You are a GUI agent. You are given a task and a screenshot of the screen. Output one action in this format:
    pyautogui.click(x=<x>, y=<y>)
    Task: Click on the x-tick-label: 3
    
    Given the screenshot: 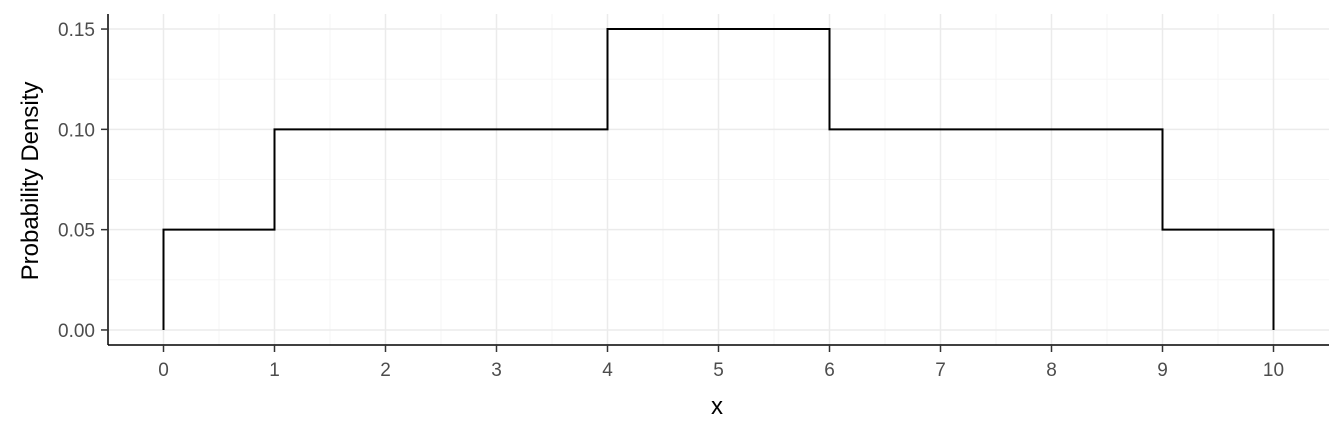 What is the action you would take?
    pyautogui.click(x=496, y=370)
    